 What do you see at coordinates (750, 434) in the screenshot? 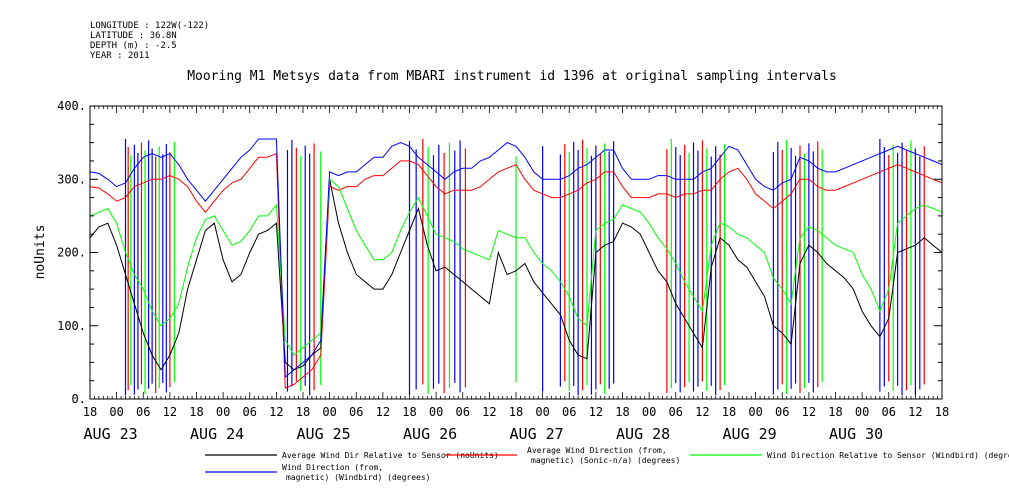
I see `x-date-label: AUG 29` at bounding box center [750, 434].